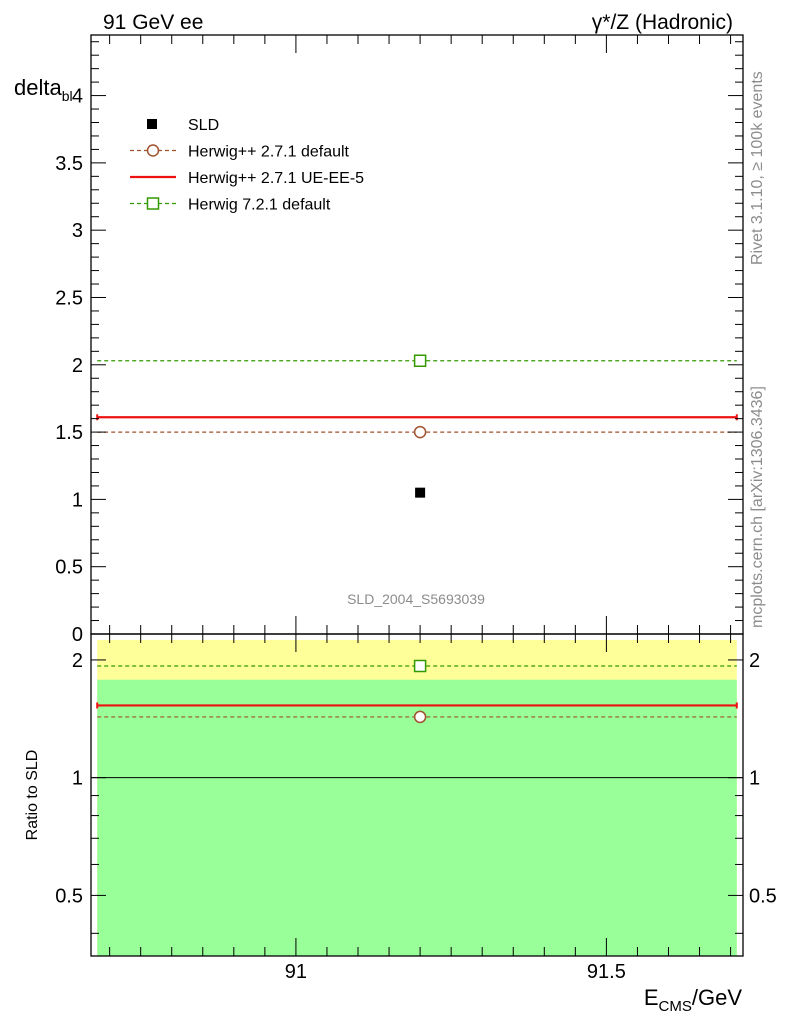 Image resolution: width=786 pixels, height=1024 pixels. Describe the element at coordinates (69, 896) in the screenshot. I see `ratio-ytick-label: 0.5` at that location.